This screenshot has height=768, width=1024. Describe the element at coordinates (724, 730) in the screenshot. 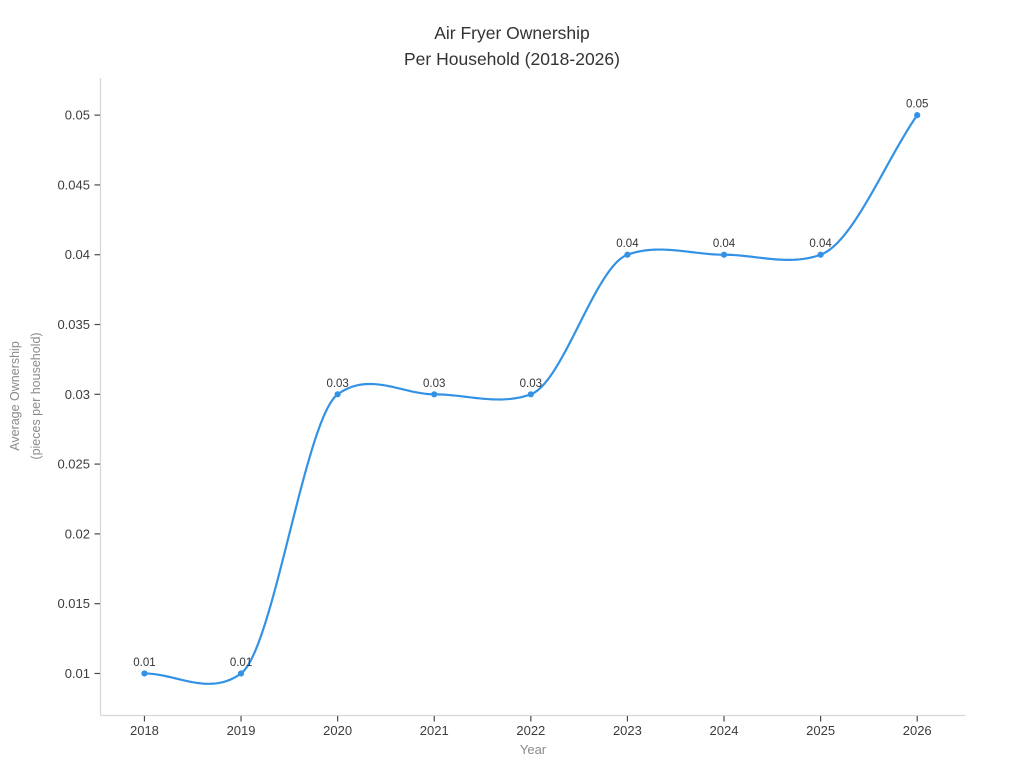

I see `x-tick-label: 2024` at that location.